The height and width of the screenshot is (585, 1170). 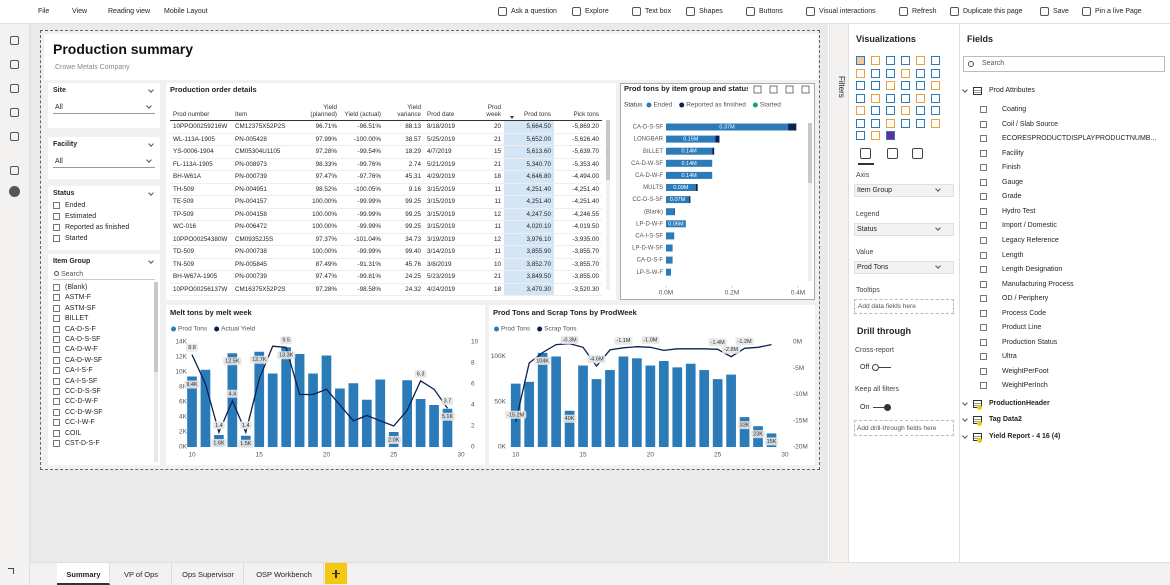 I want to click on field-name: Gauge, so click(x=1012, y=182).